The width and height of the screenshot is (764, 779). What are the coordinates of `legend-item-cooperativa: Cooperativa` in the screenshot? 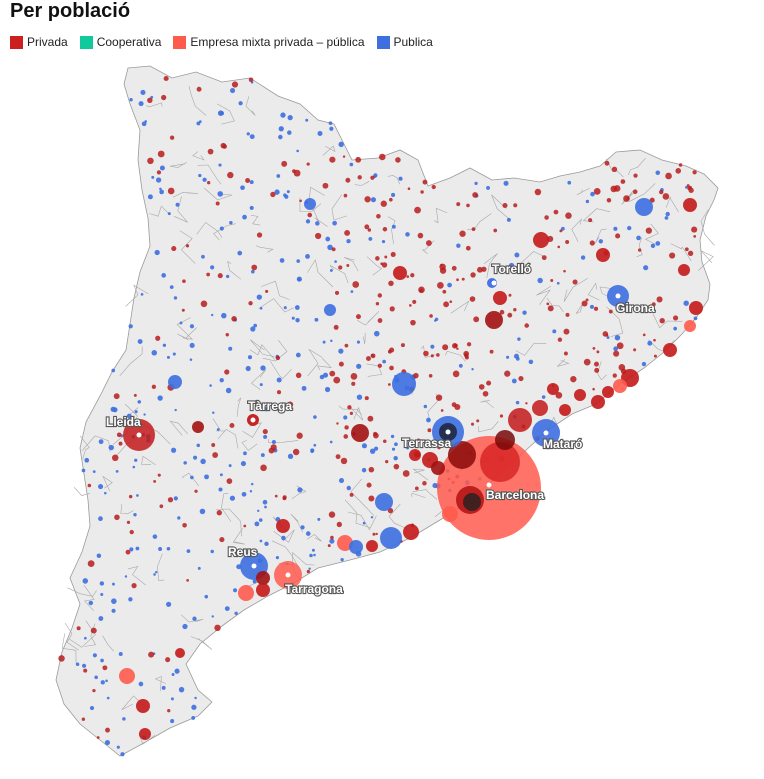 It's located at (120, 42).